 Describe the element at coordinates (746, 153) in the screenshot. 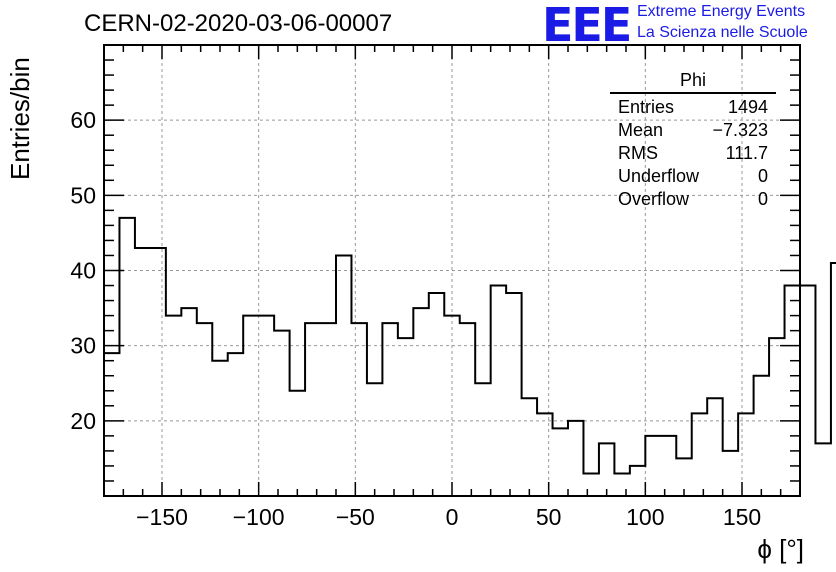

I see `stats-value: 111.7` at that location.